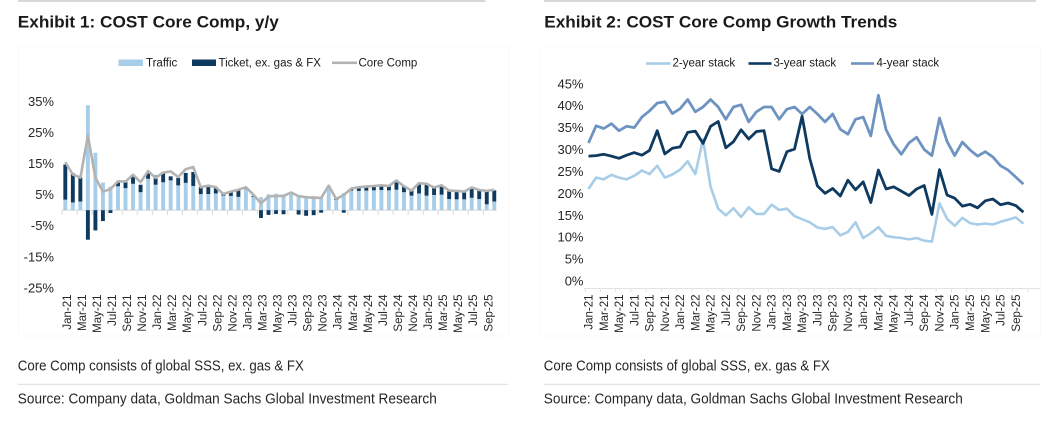  Describe the element at coordinates (570, 83) in the screenshot. I see `svg-text: 45%` at that location.